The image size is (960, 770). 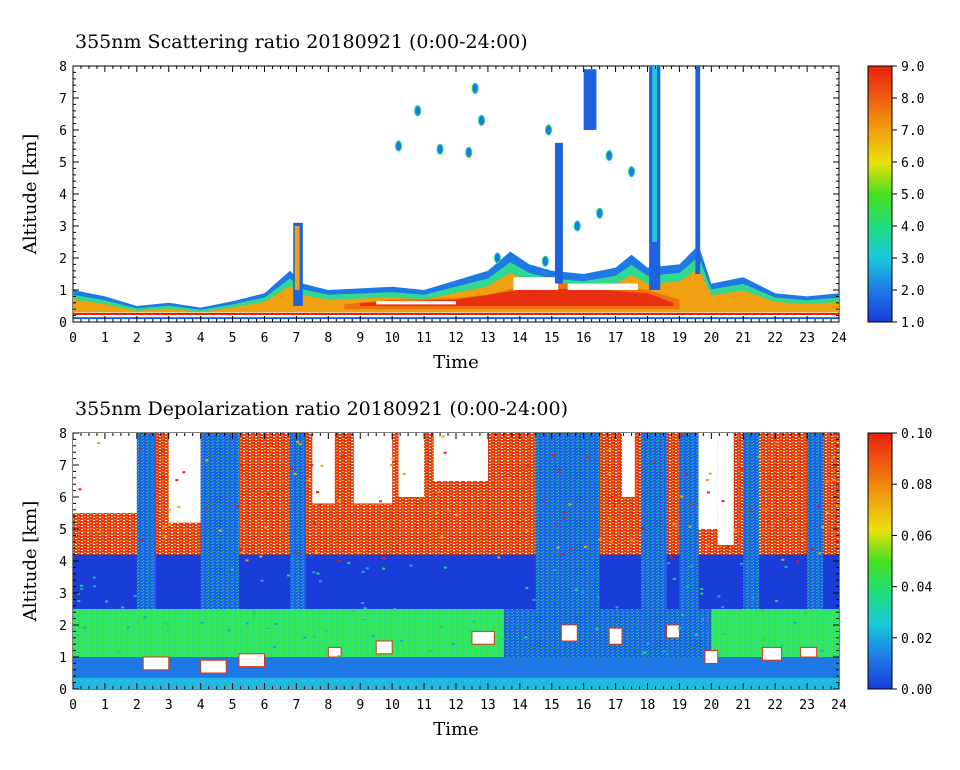 I want to click on x-tick-label: 5, so click(x=233, y=338).